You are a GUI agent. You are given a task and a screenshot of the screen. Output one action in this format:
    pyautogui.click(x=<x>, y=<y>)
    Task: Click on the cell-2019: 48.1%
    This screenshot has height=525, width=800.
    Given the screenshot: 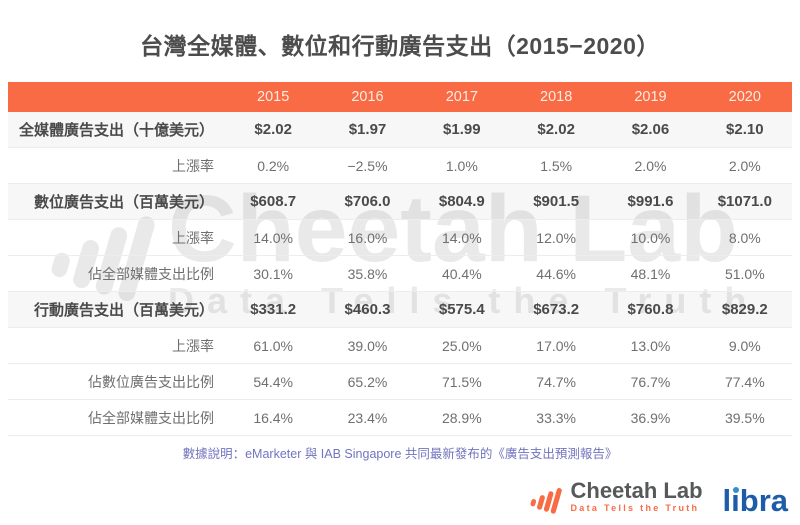 What is the action you would take?
    pyautogui.click(x=650, y=273)
    